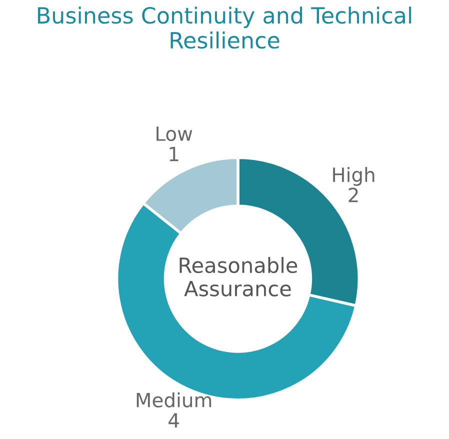 Image resolution: width=449 pixels, height=439 pixels. Describe the element at coordinates (174, 400) in the screenshot. I see `slice-label: Medium` at that location.